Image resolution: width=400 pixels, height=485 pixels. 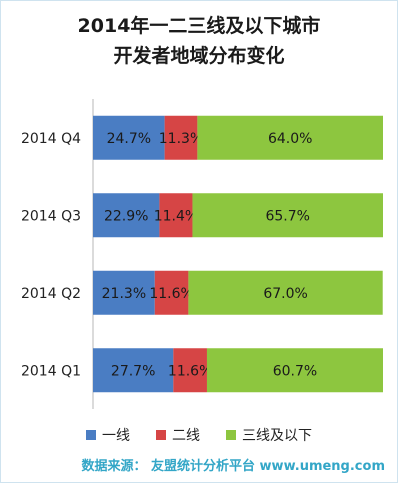 What do you see at coordinates (186, 436) in the screenshot?
I see `legend-label-series-2: 二线` at bounding box center [186, 436].